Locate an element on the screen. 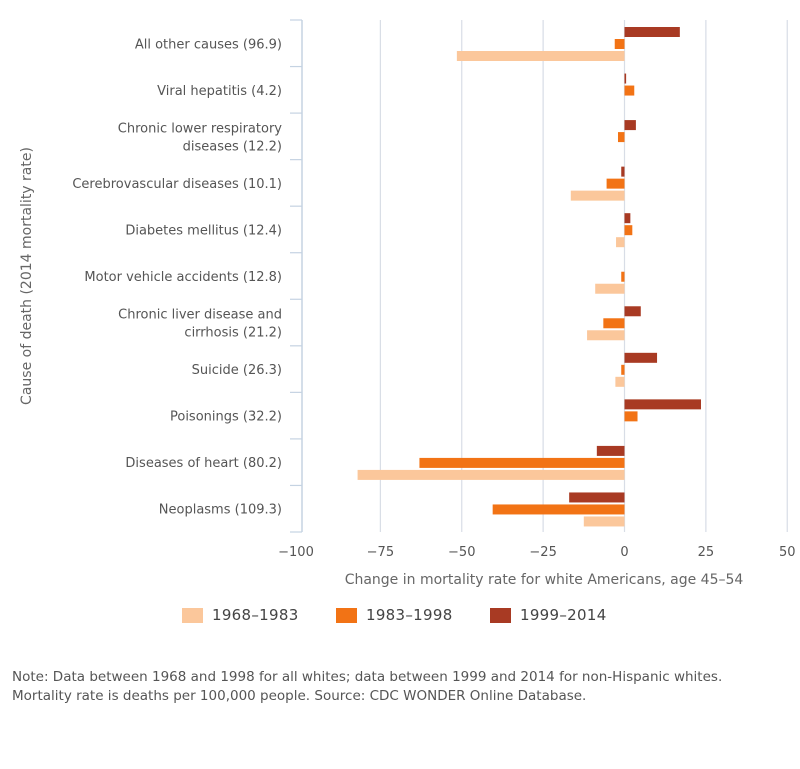 This screenshot has width=800, height=769. x-tick-label: −100 is located at coordinates (296, 552).